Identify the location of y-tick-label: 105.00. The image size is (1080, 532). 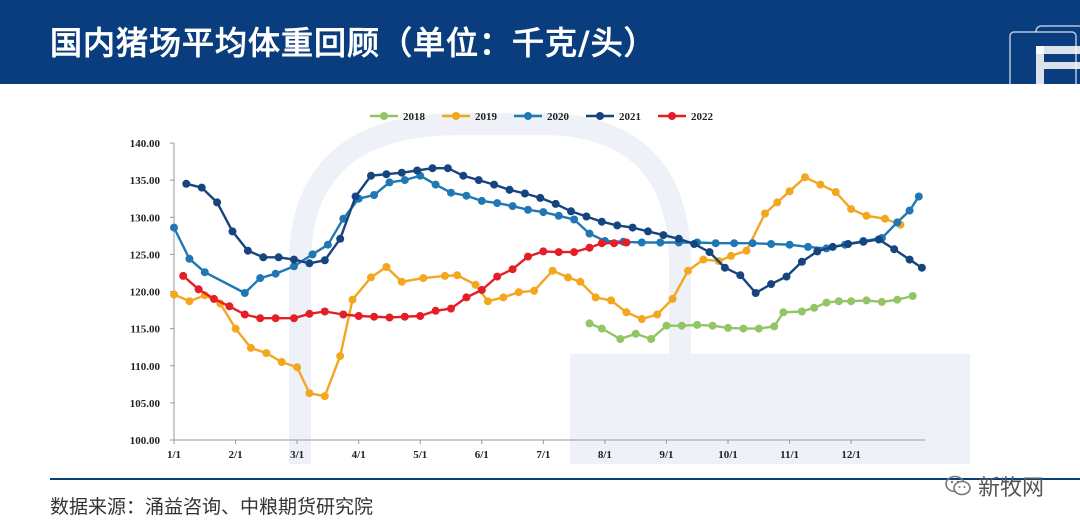
(145, 404).